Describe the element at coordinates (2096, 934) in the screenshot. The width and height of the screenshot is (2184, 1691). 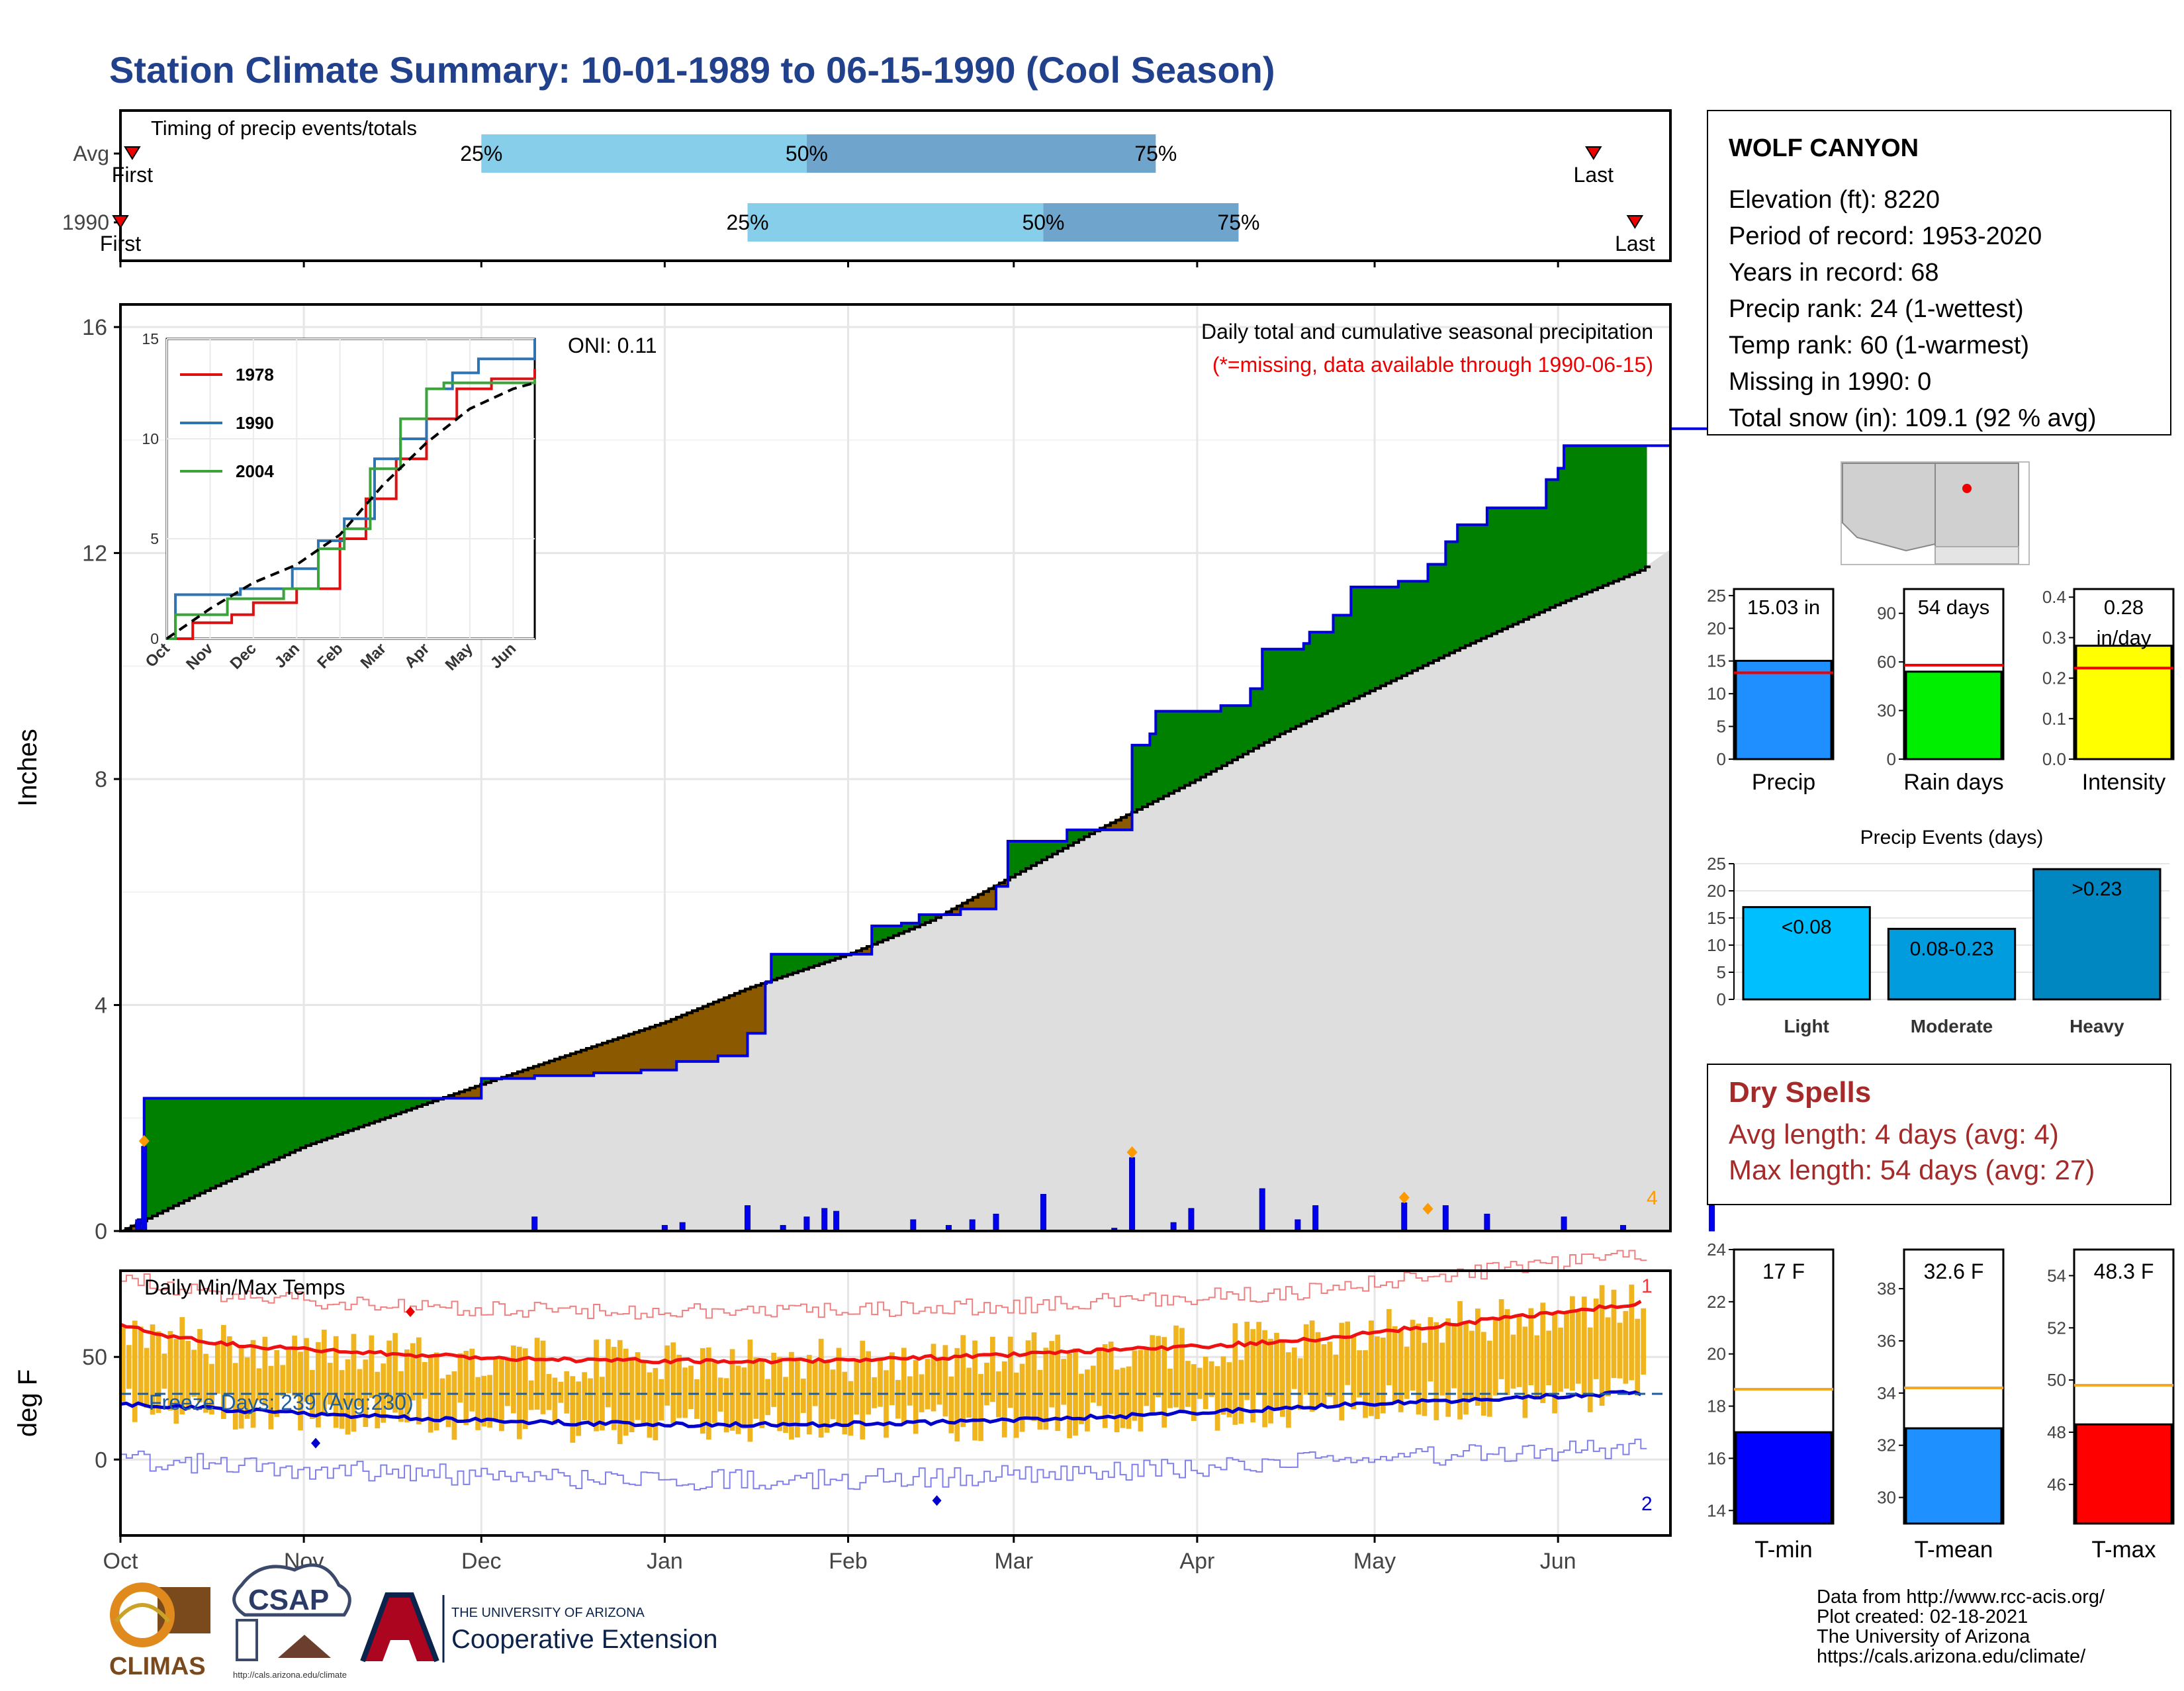
I see `event-bar-heavy` at that location.